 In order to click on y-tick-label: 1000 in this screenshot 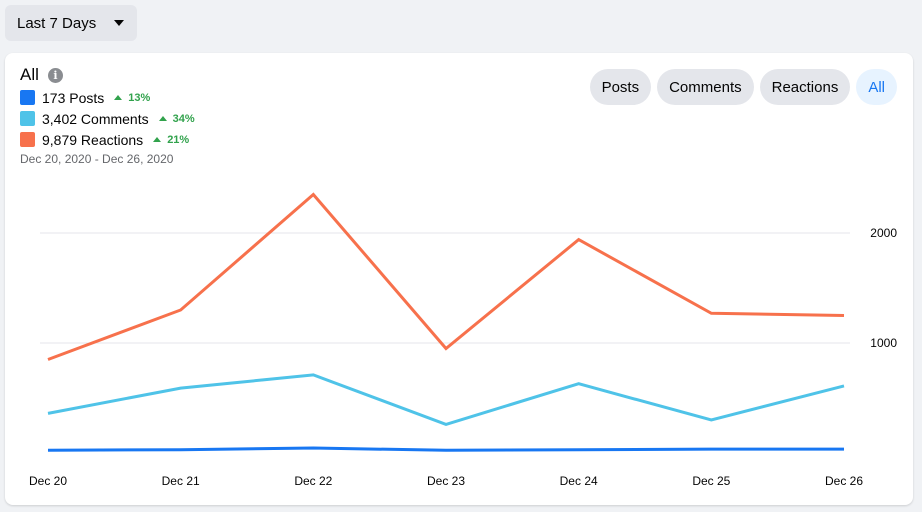, I will do `click(883, 343)`.